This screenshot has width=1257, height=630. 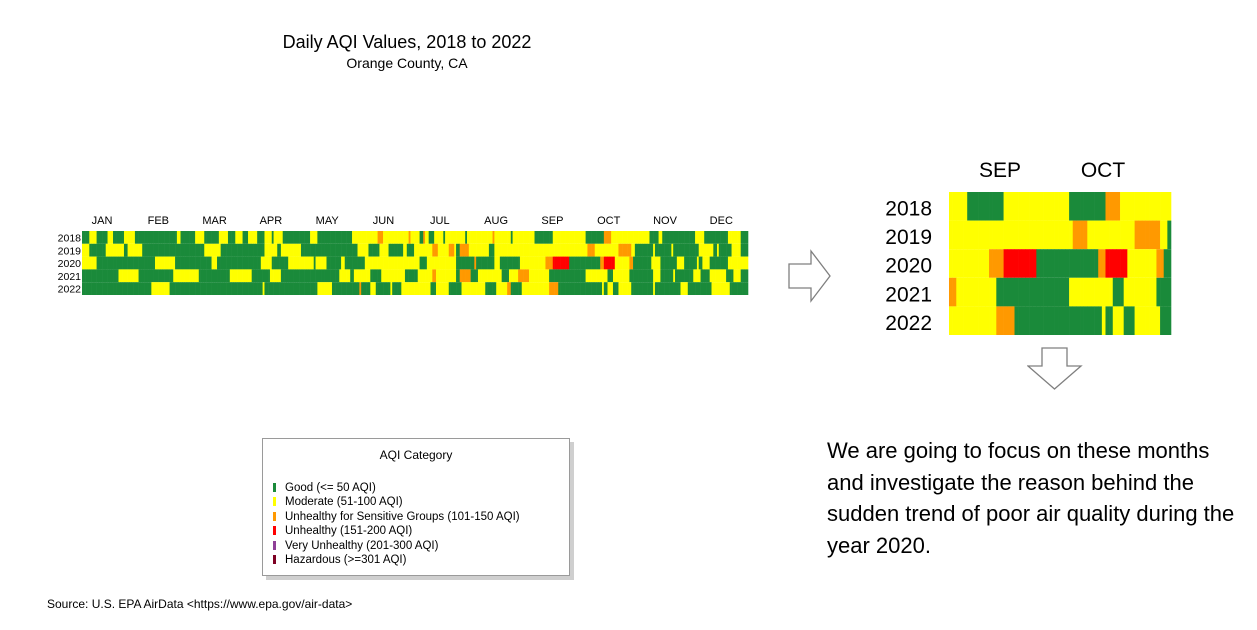 What do you see at coordinates (1055, 368) in the screenshot?
I see `down-arrow-icon` at bounding box center [1055, 368].